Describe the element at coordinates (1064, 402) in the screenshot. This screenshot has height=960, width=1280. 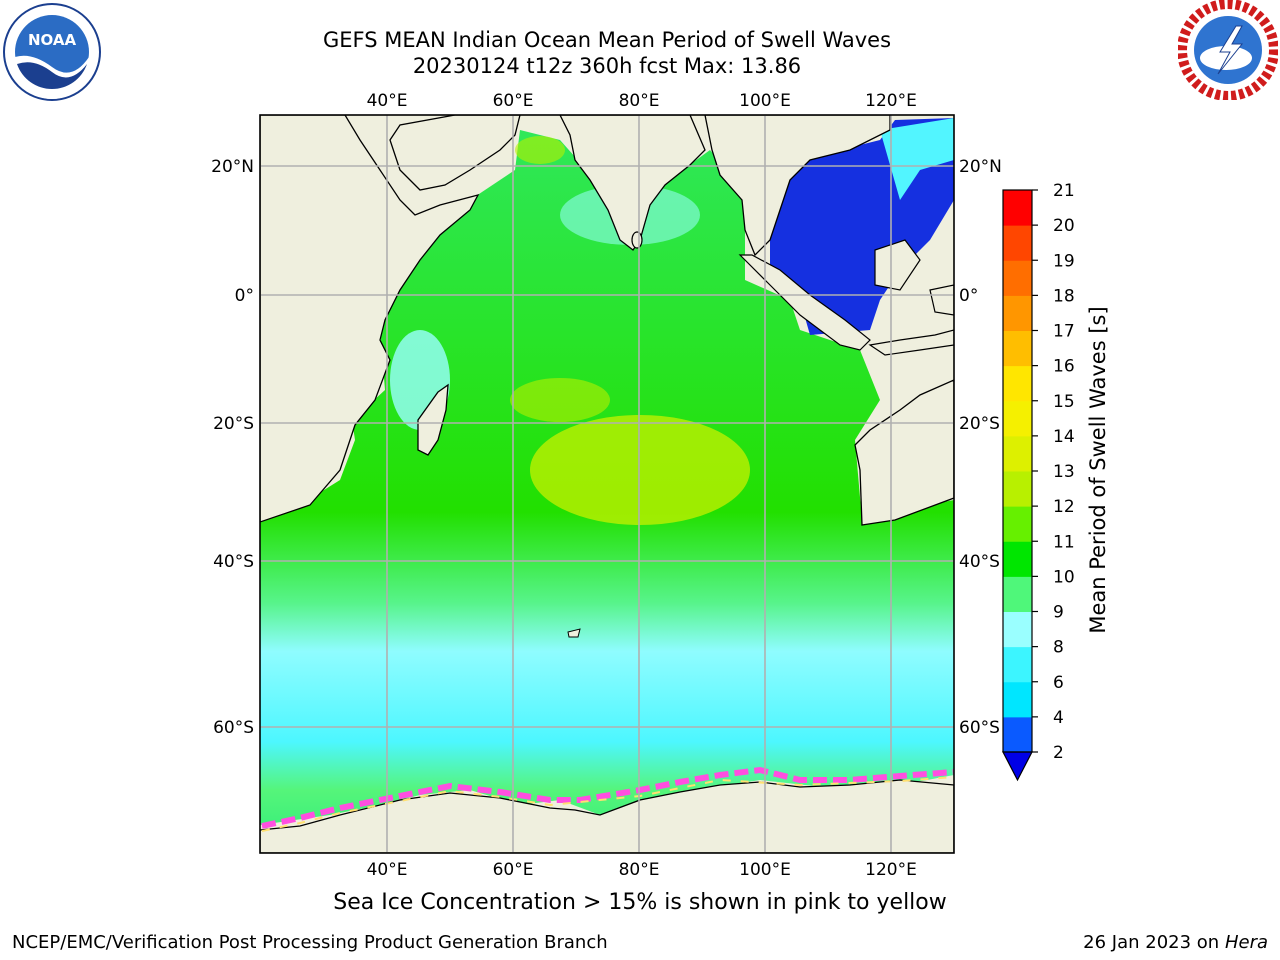
I see `colorbar-tick-label: 15` at that location.